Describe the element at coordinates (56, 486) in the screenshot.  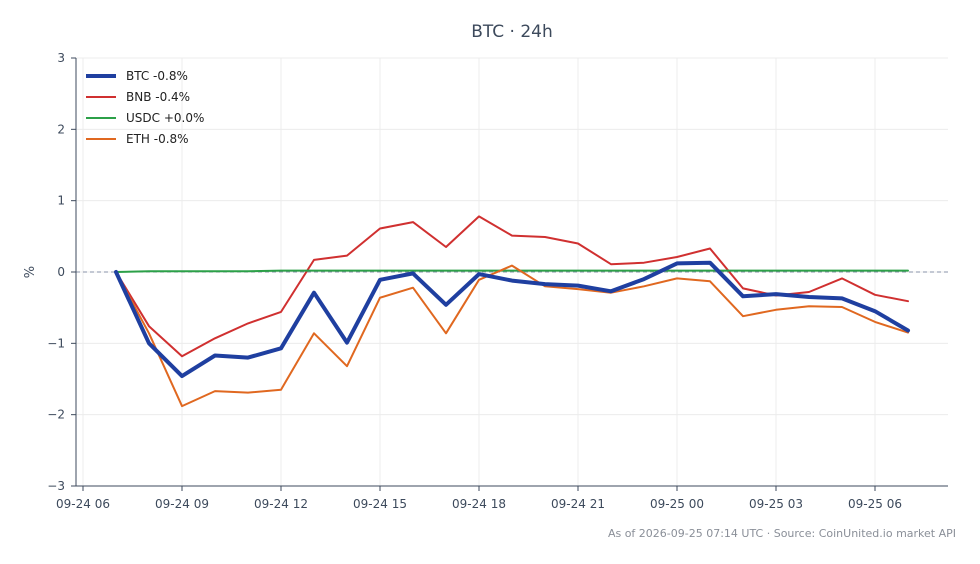
I see `y-tick-label: −3` at that location.